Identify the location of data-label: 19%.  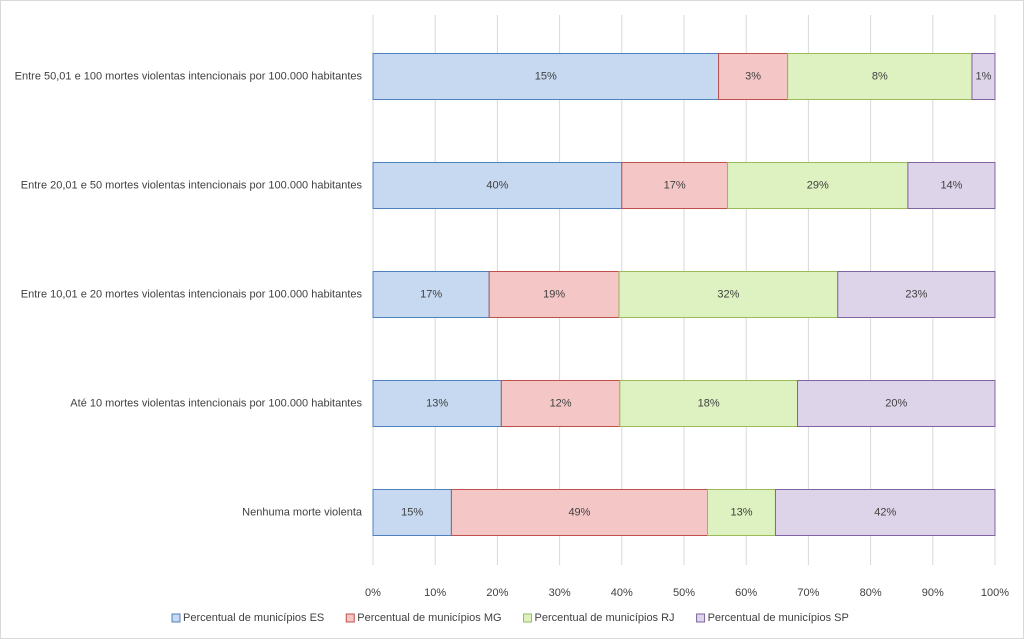
(554, 294).